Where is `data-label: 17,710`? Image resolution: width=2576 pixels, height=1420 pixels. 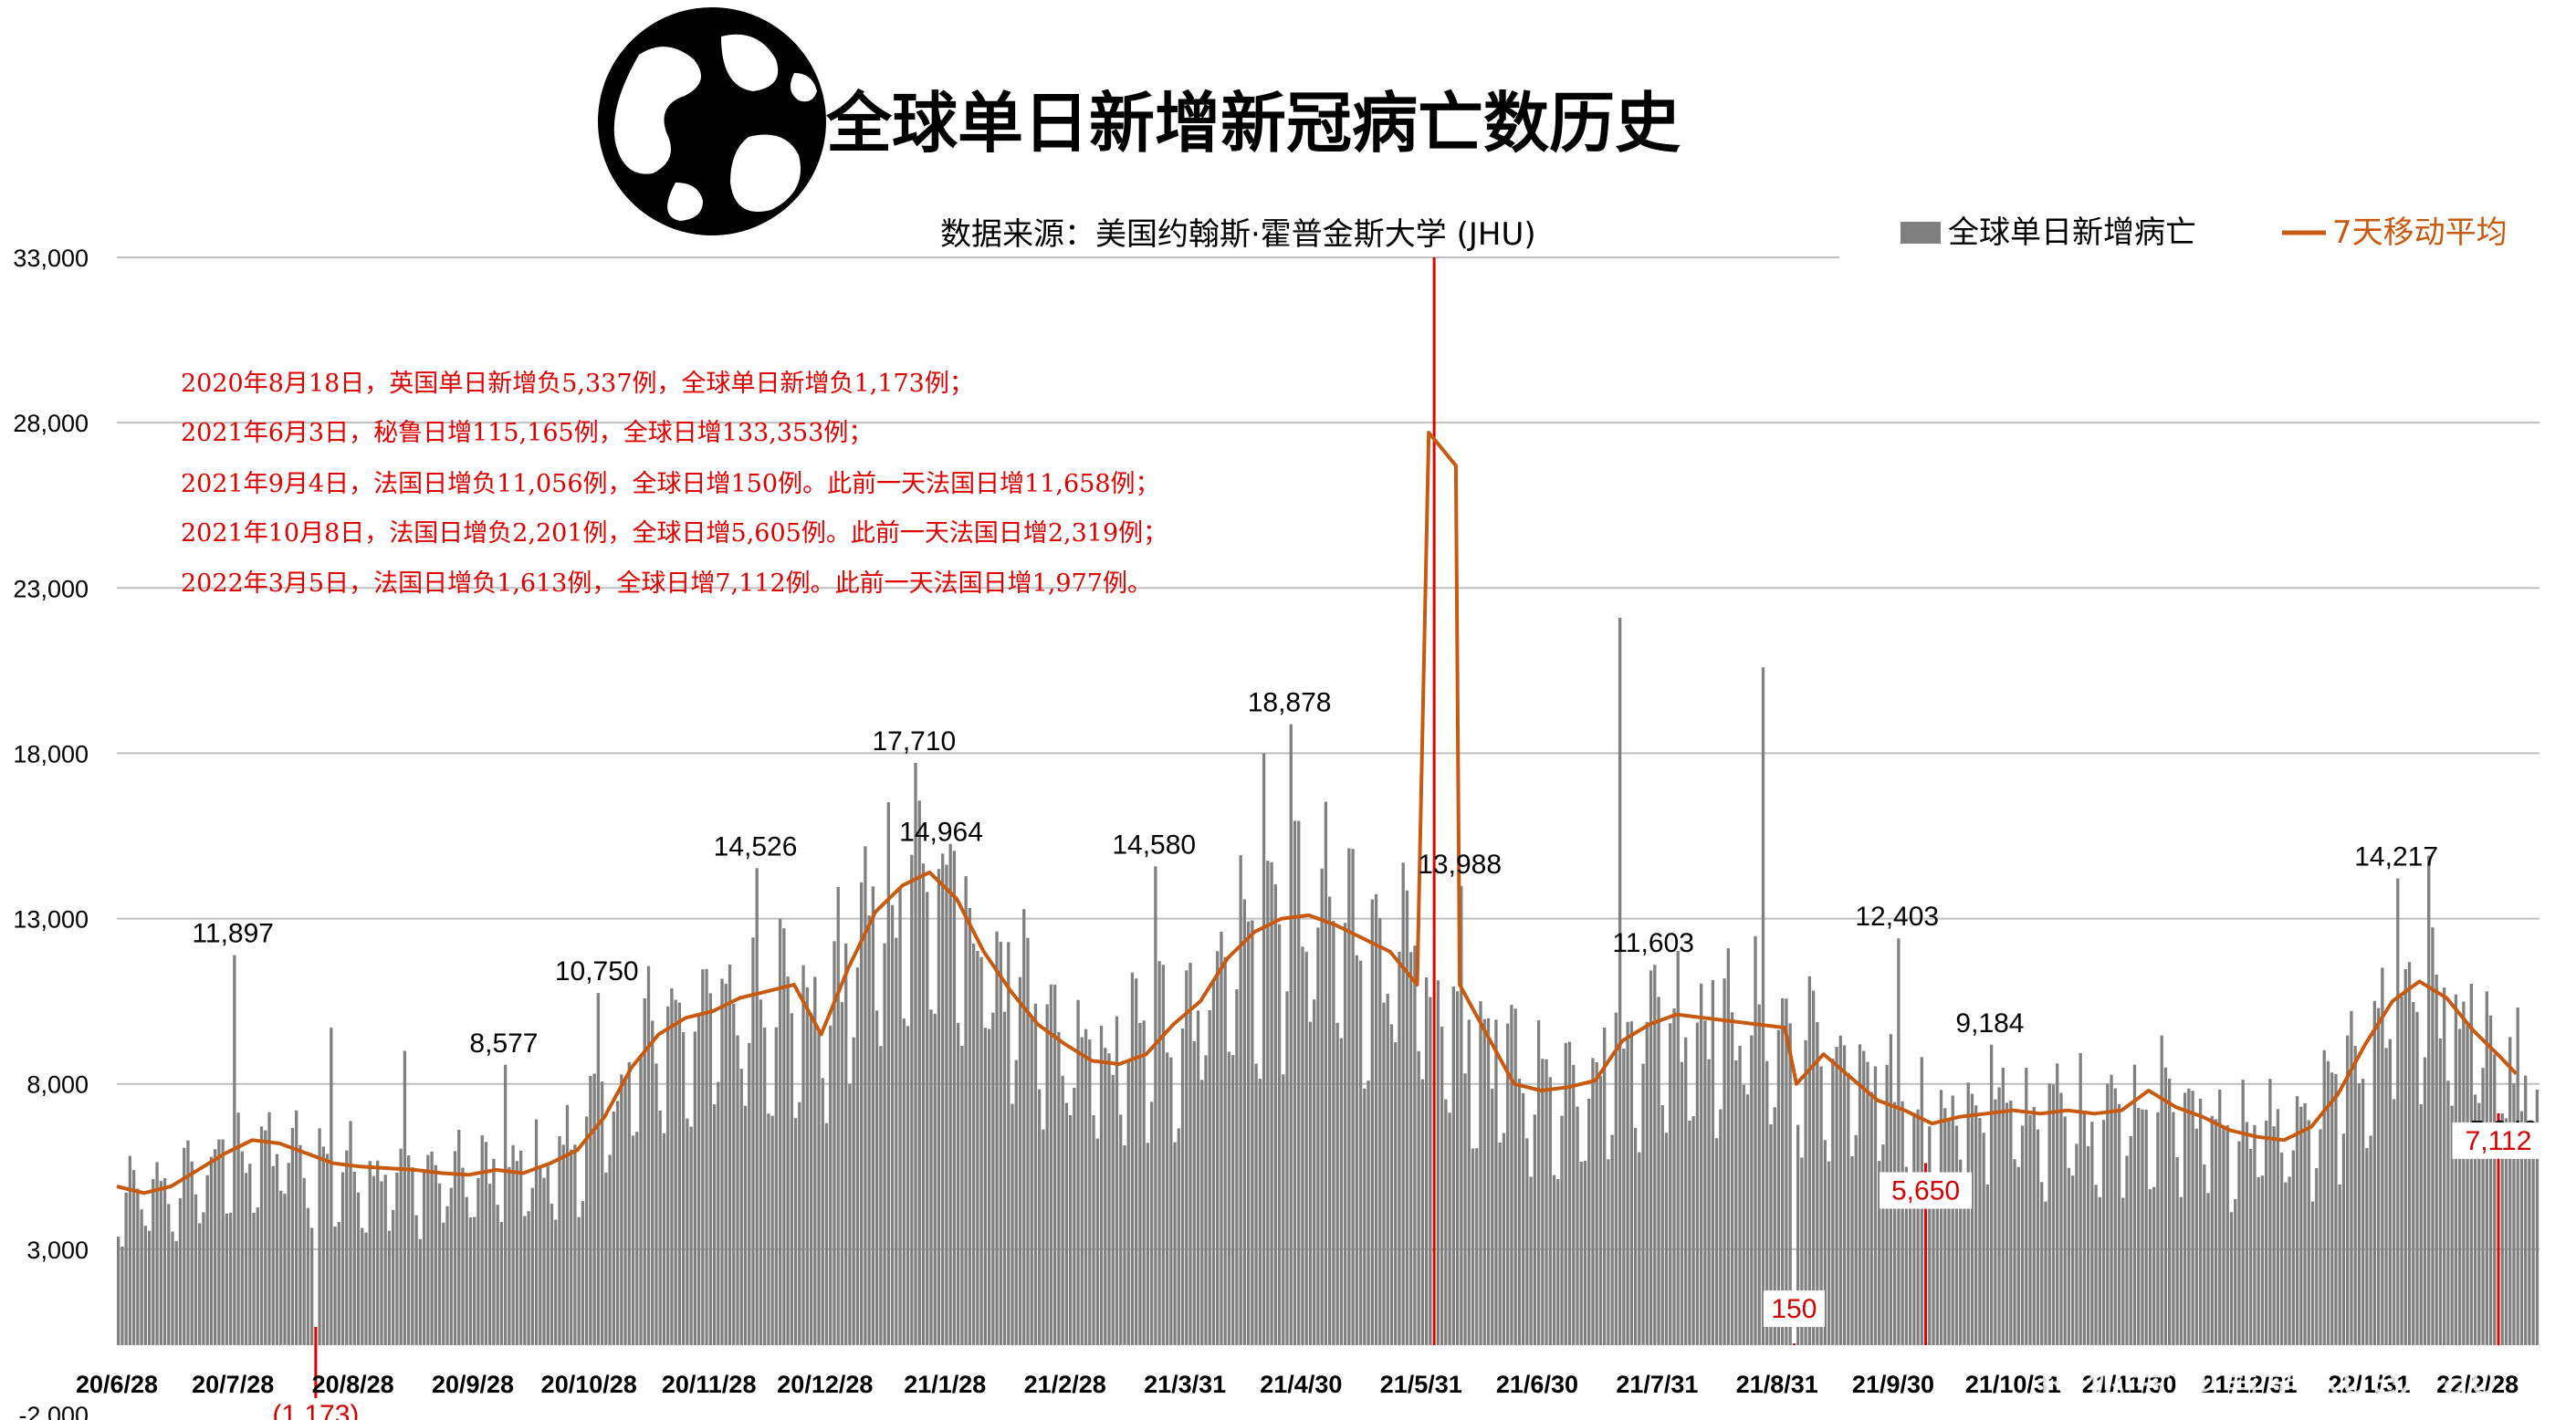
data-label: 17,710 is located at coordinates (914, 741).